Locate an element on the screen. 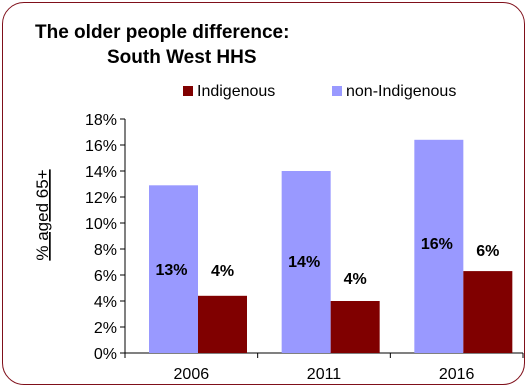 This screenshot has height=390, width=531. x-tick-label: 2016 is located at coordinates (457, 374).